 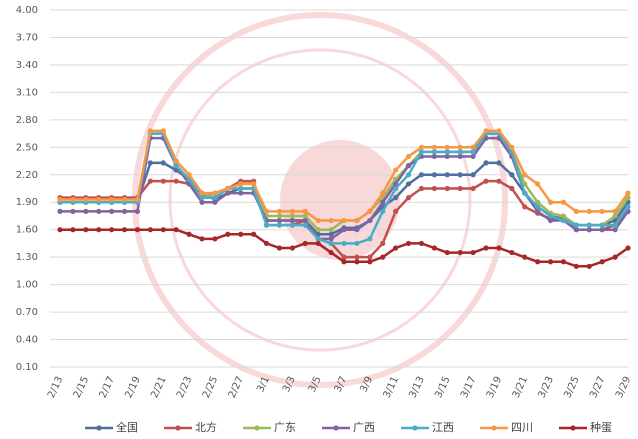 What do you see at coordinates (27, 285) in the screenshot?
I see `y-tick-label: 1.00` at bounding box center [27, 285].